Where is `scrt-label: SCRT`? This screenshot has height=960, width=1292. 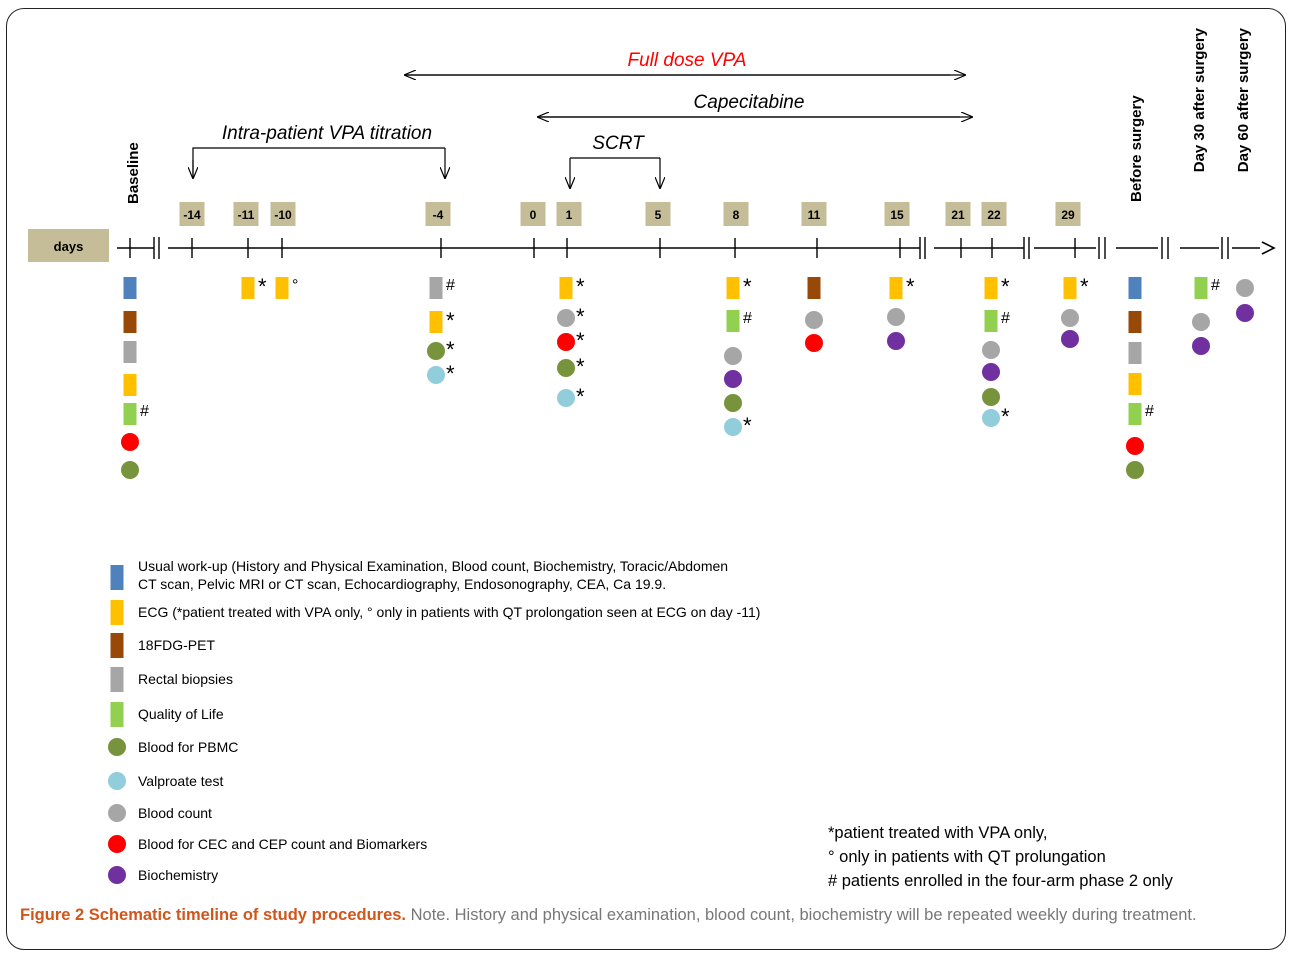
scrt-label: SCRT is located at coordinates (618, 143).